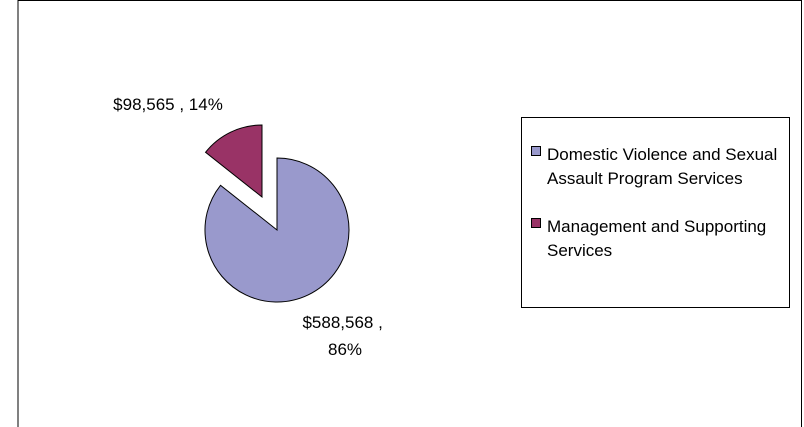 This screenshot has width=804, height=427. What do you see at coordinates (344, 336) in the screenshot?
I see `data-label: $588,568 , 86%` at bounding box center [344, 336].